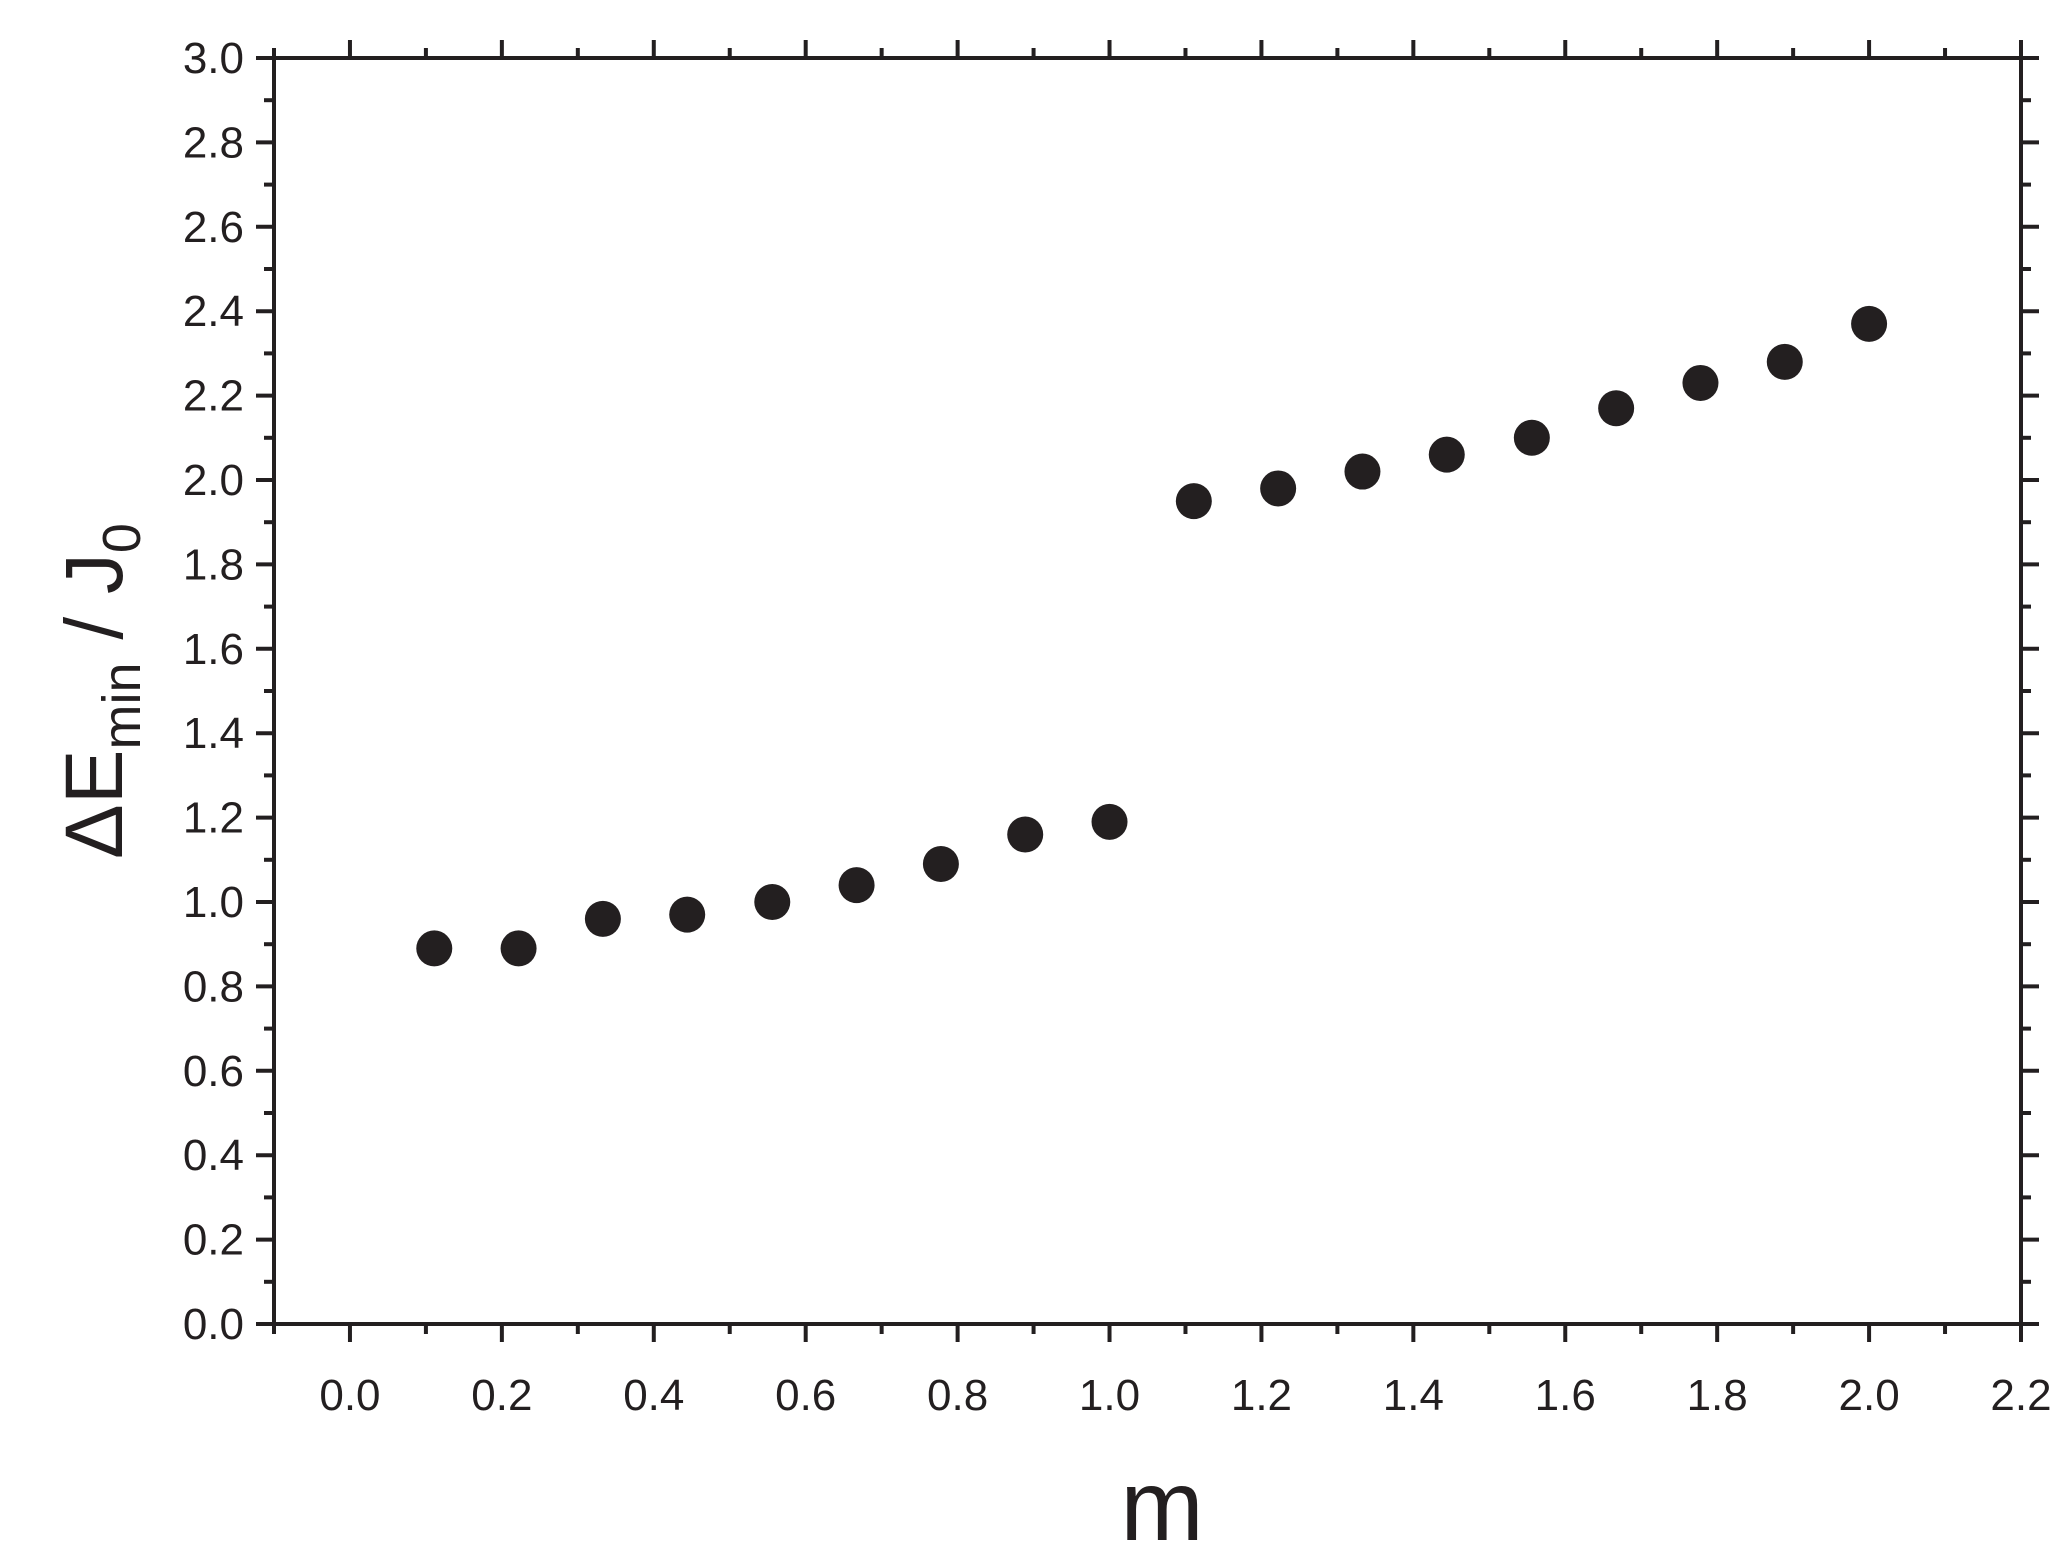 This screenshot has height=1568, width=2072. Describe the element at coordinates (213, 986) in the screenshot. I see `y-tick-label: 0.8` at that location.